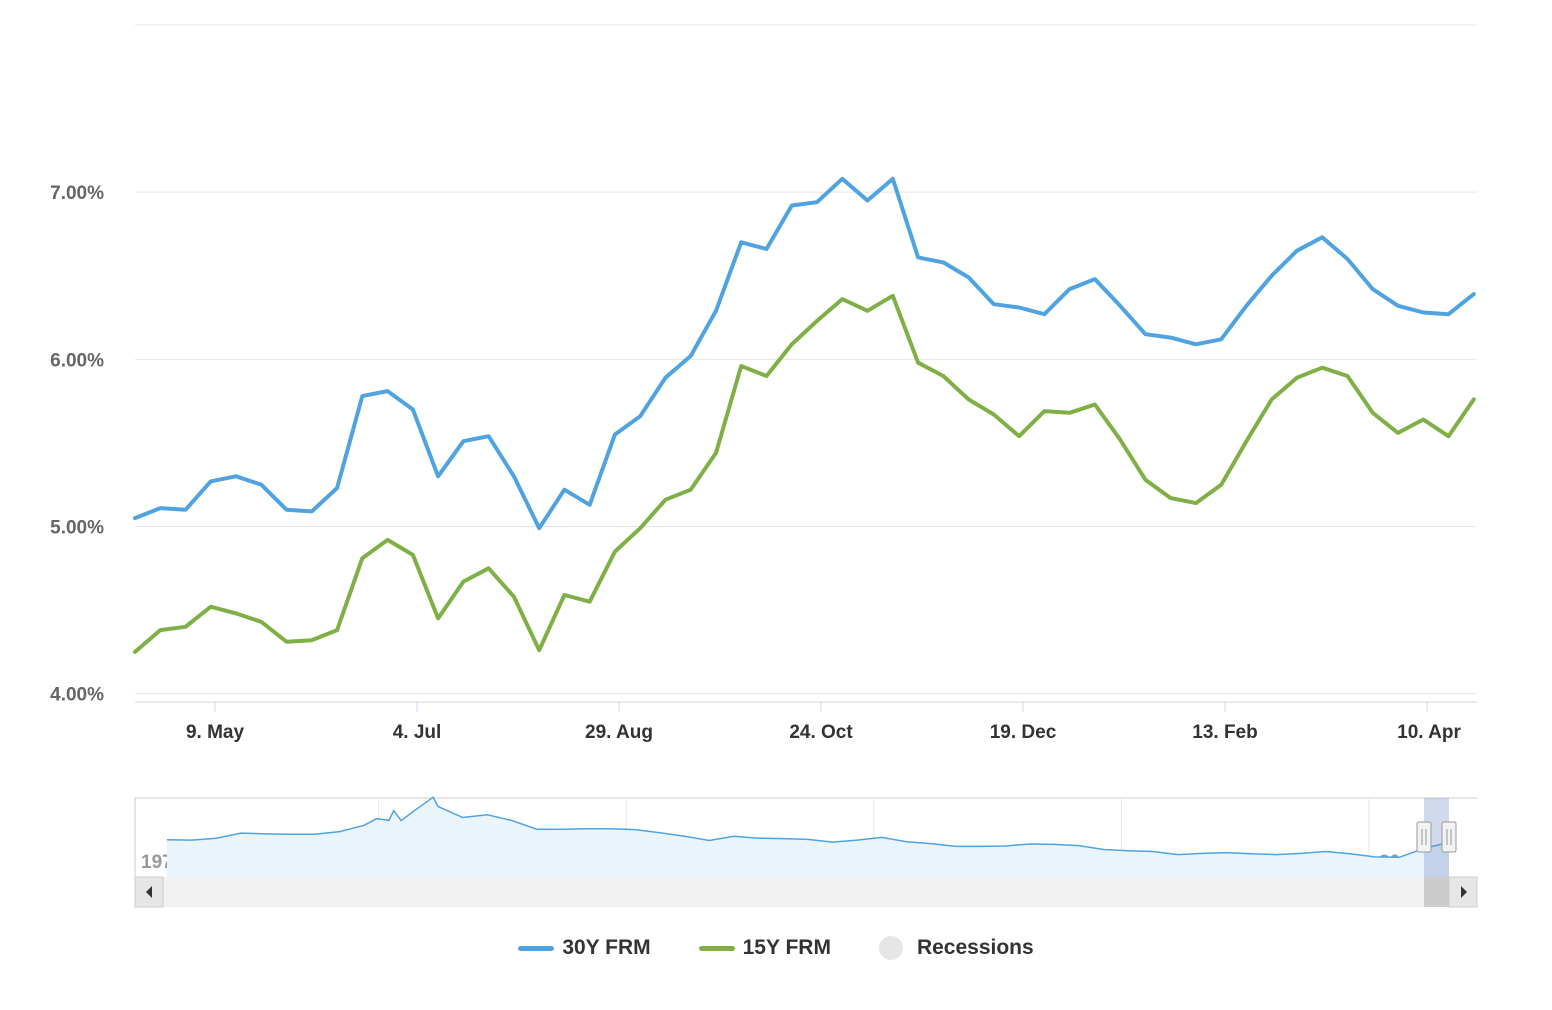 This screenshot has height=1010, width=1552. I want to click on y-tick-label: 6.00%, so click(77, 360).